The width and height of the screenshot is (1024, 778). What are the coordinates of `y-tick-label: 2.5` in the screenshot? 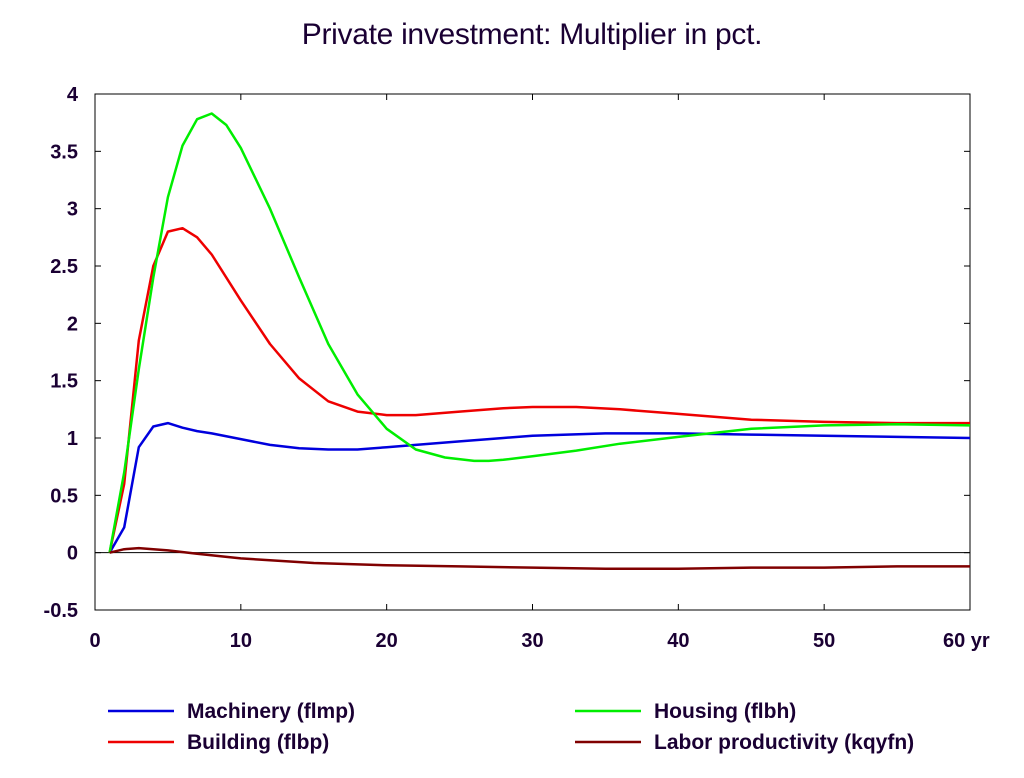 It's located at (64, 267).